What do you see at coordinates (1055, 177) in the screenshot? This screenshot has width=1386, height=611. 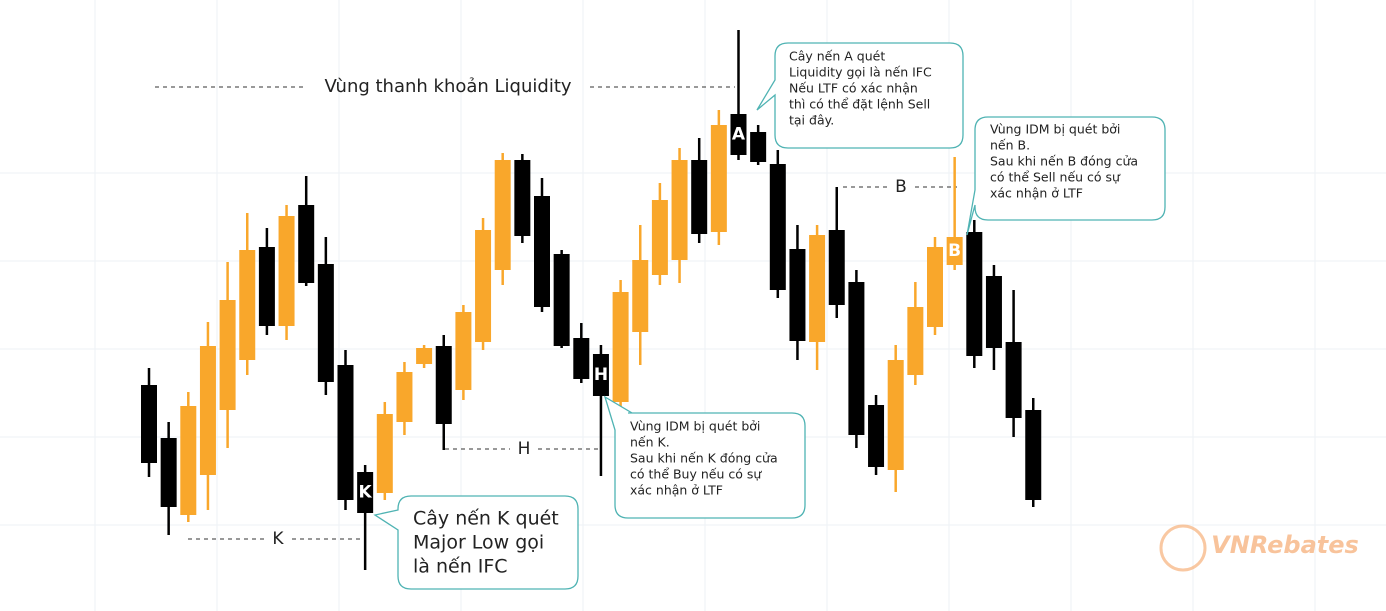 I see `callout-line: có thể Sell nếu có sự` at bounding box center [1055, 177].